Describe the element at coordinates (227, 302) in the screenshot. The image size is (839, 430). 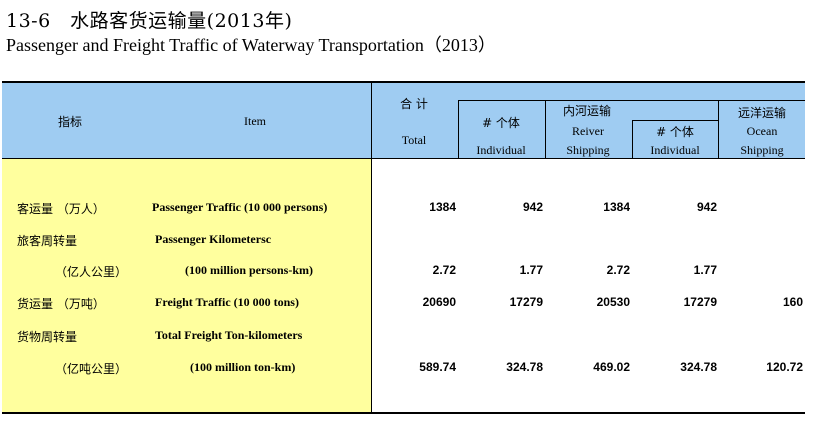
I see `row-label-en: Freight Traffic (10 000 tons)` at that location.